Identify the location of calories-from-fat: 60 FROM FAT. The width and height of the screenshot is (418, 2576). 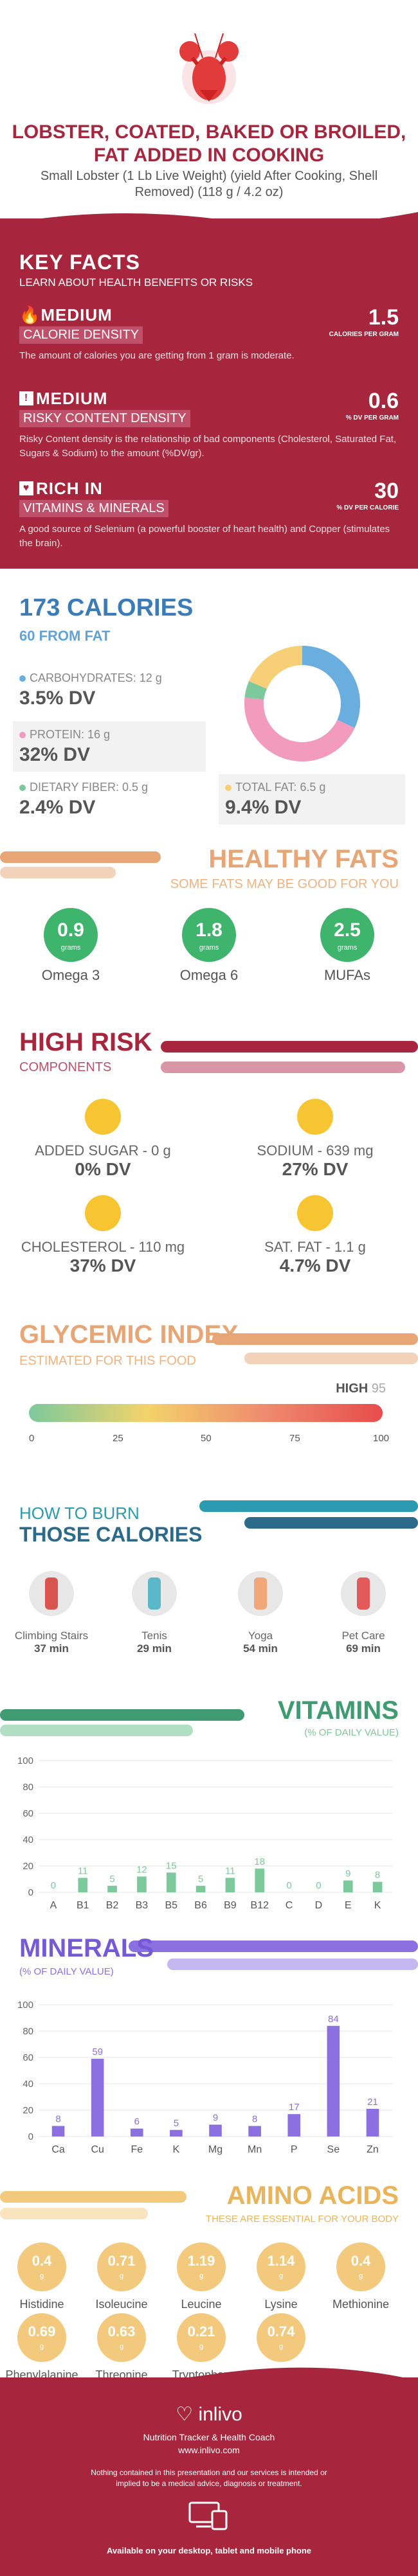
(65, 636).